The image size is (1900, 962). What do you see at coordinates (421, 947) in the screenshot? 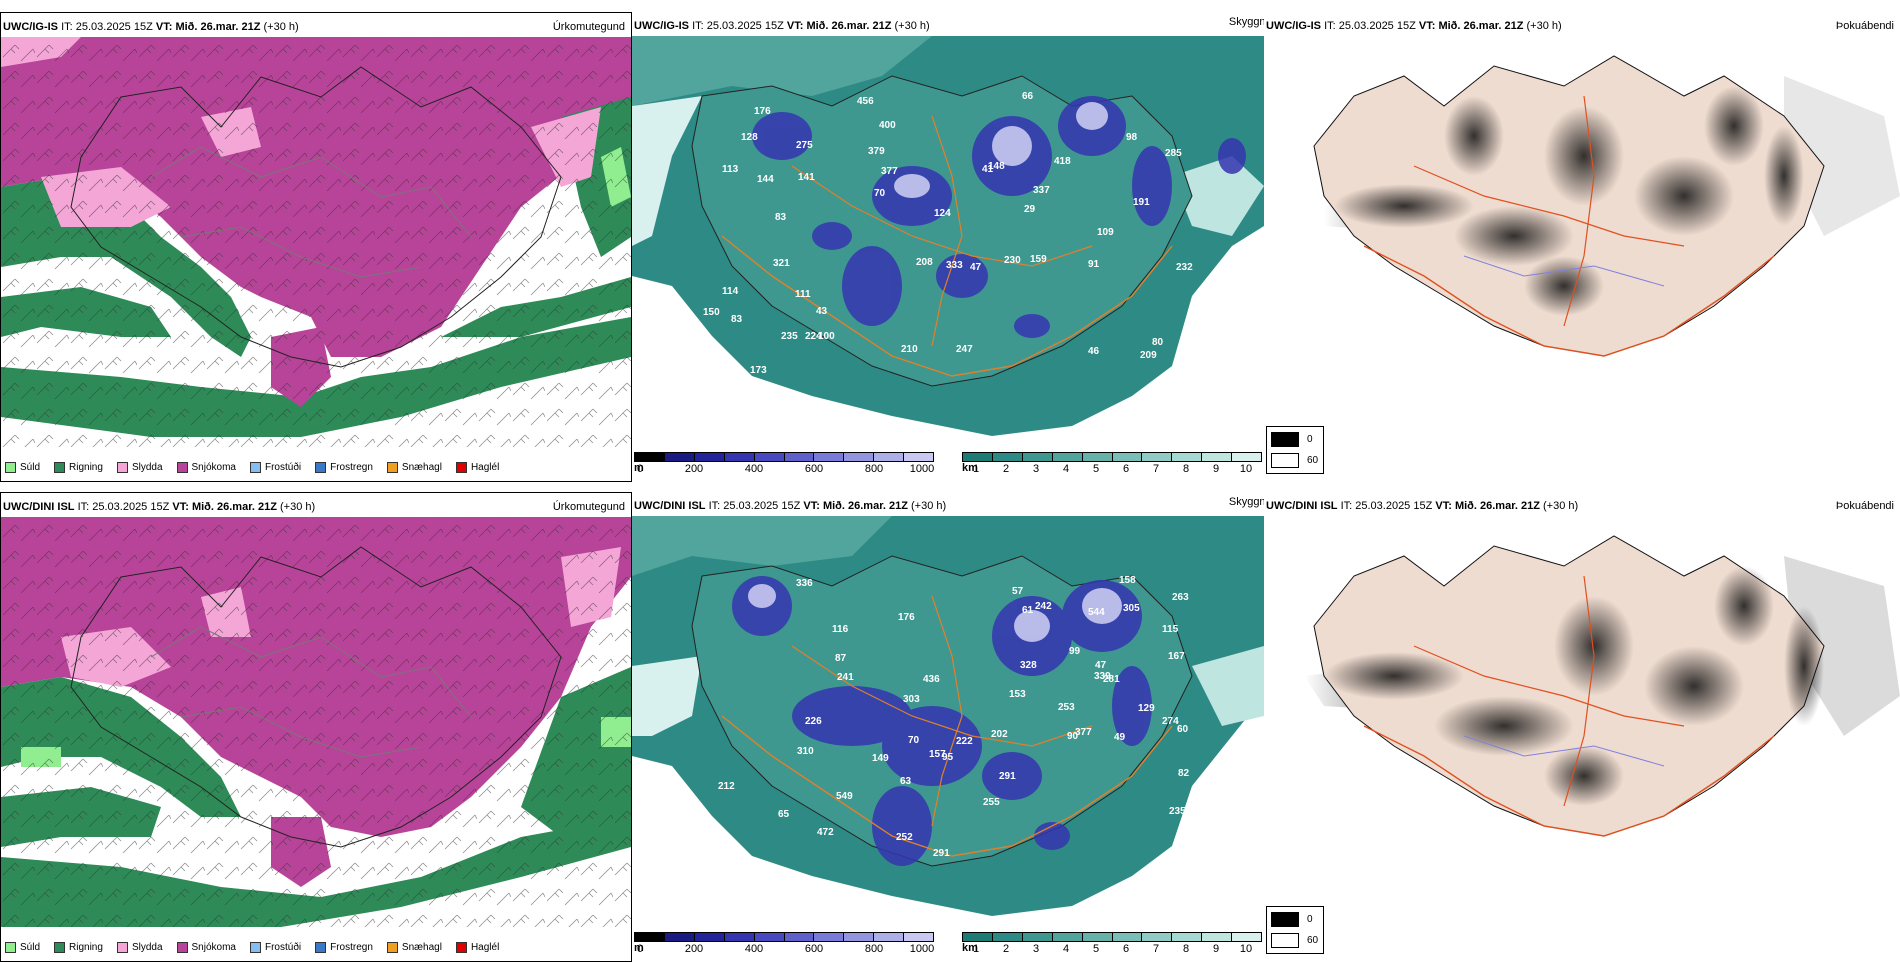
I see `legend-label: Snæhagl` at bounding box center [421, 947].